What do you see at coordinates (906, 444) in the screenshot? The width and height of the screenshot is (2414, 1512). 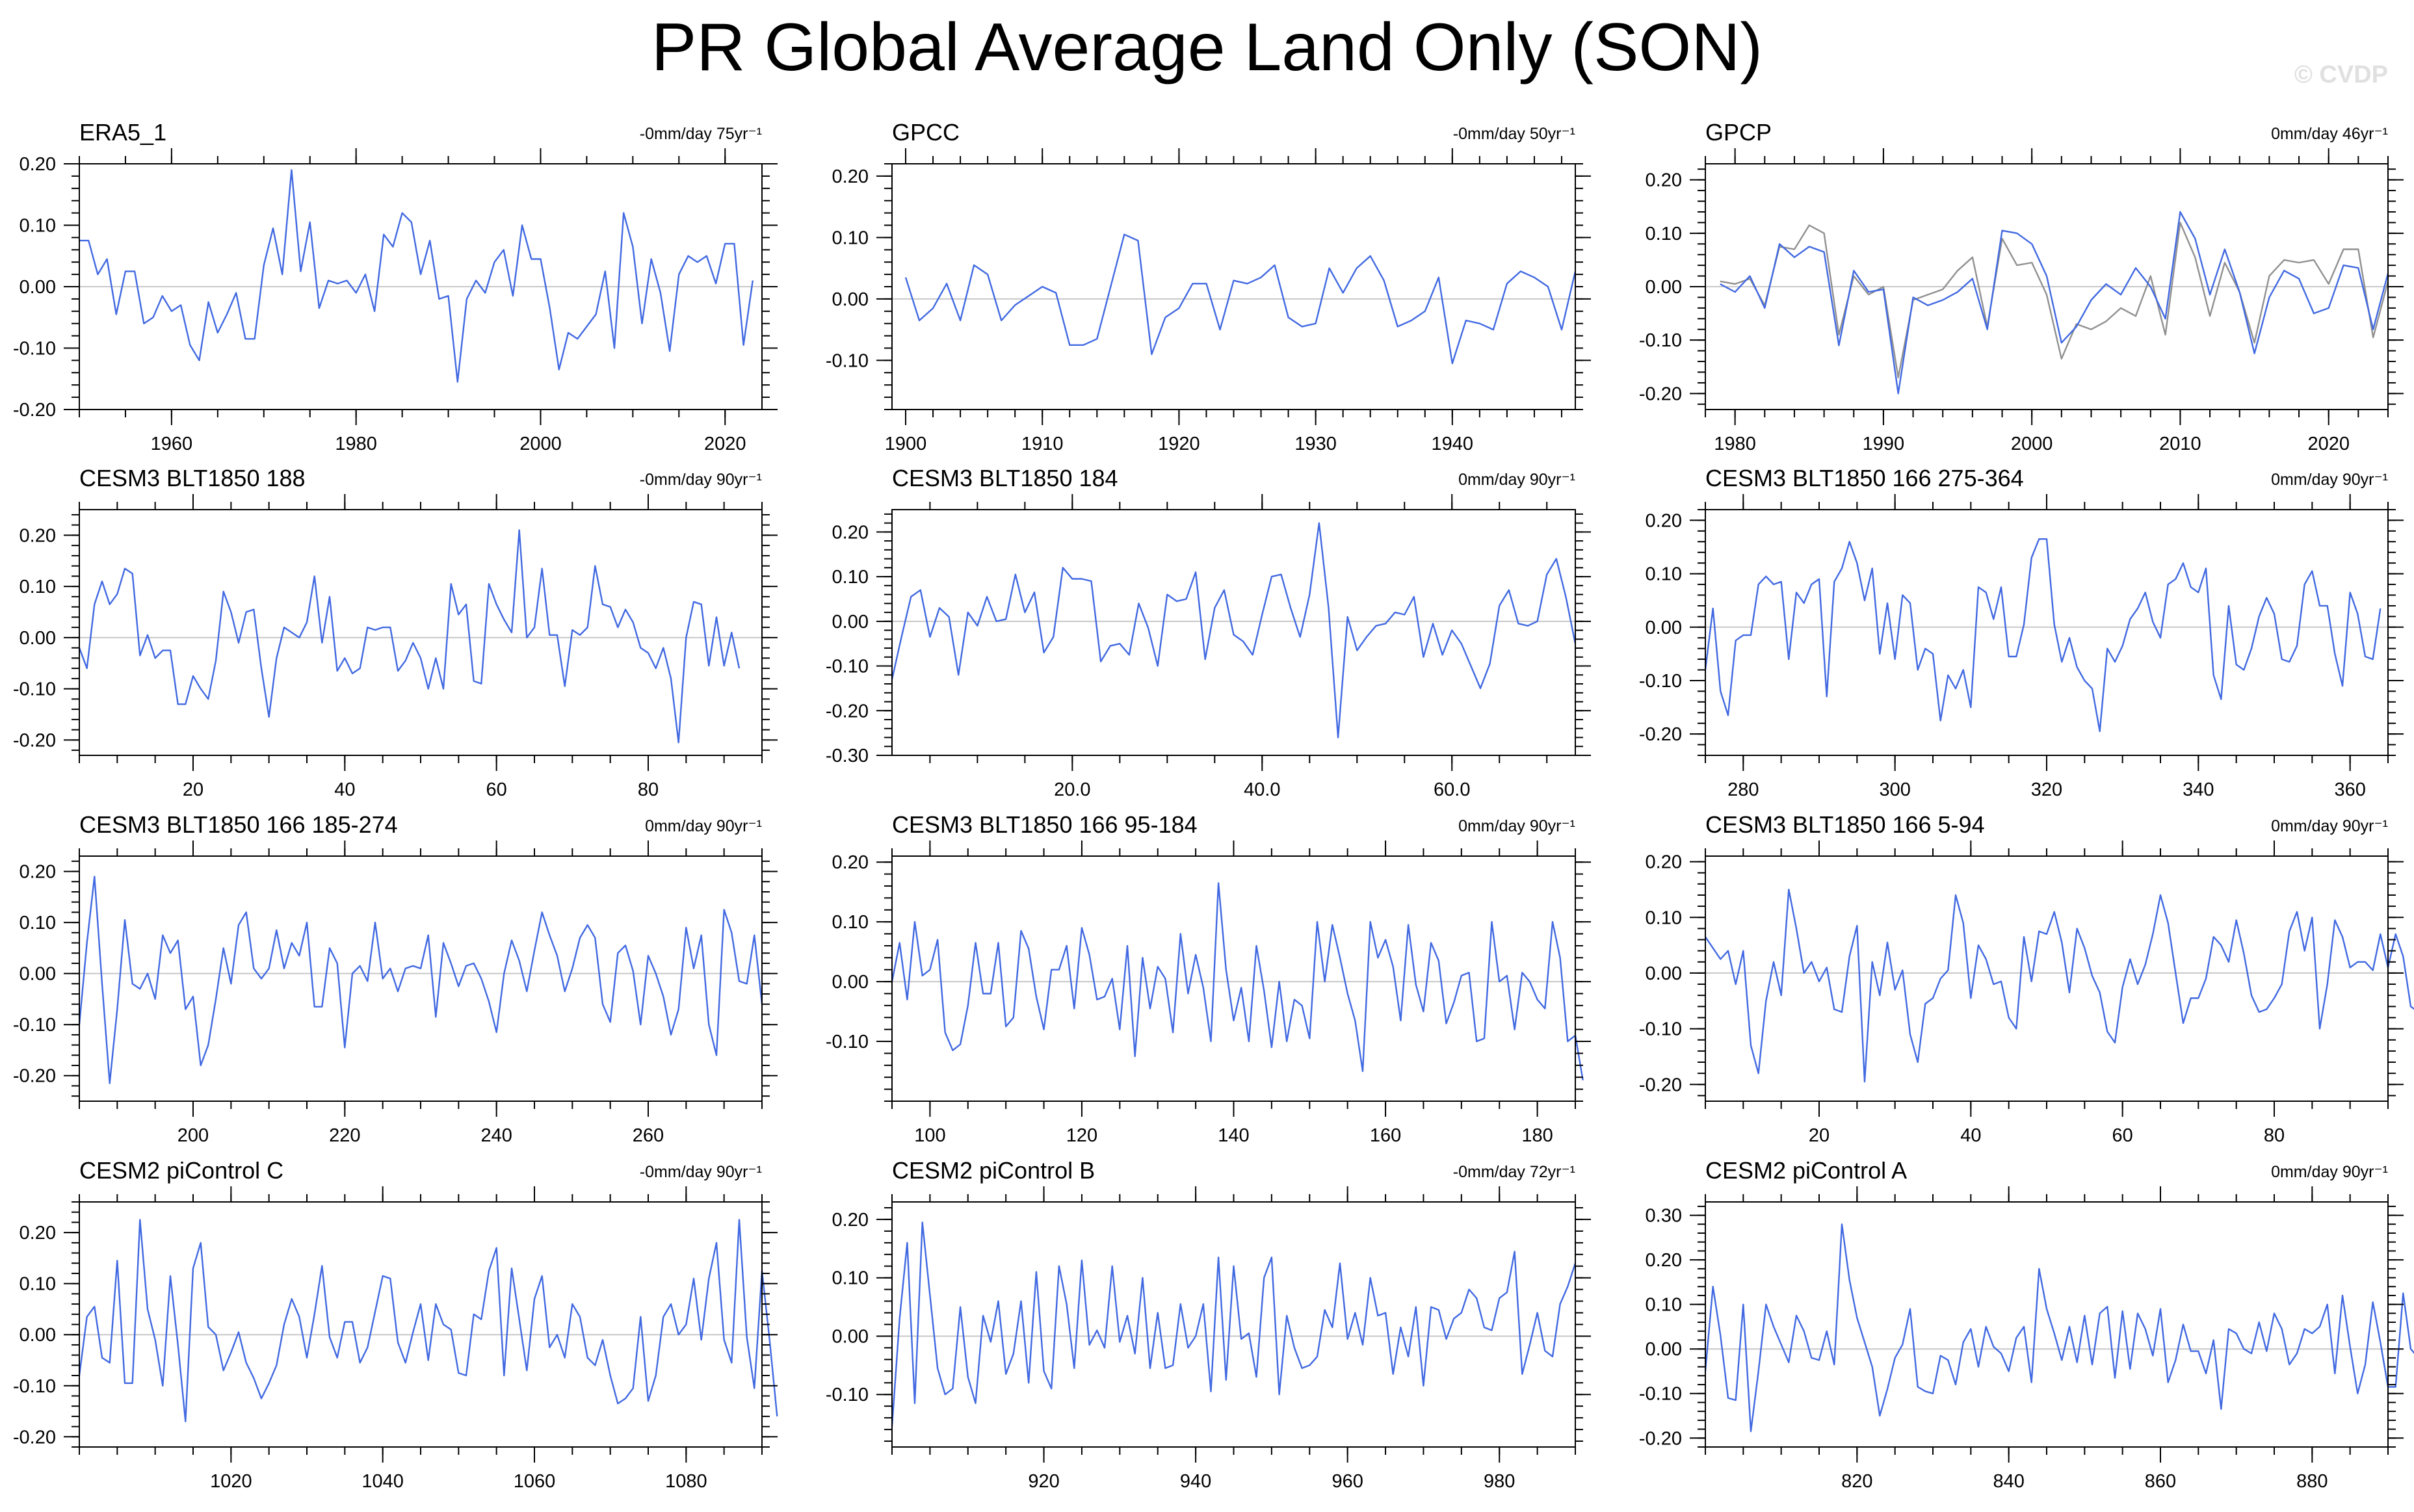 I see `x-tick-label: 1900` at bounding box center [906, 444].